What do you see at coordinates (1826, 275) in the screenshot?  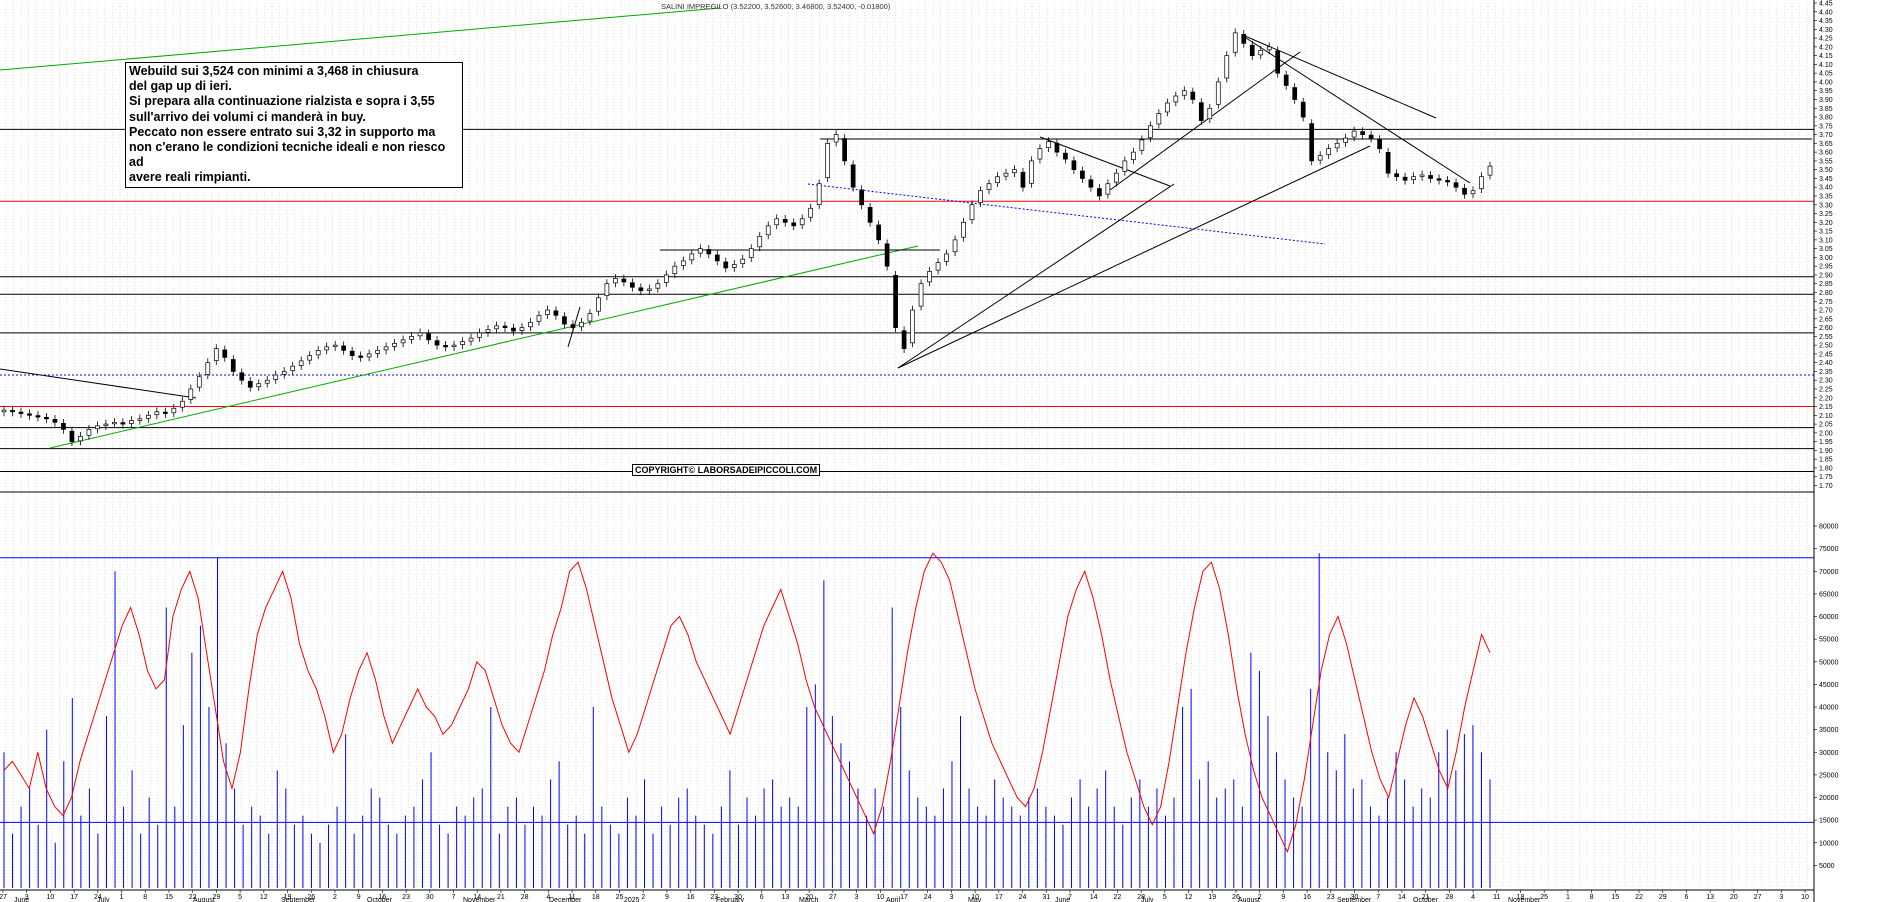 I see `price-tick-label: 2.90` at bounding box center [1826, 275].